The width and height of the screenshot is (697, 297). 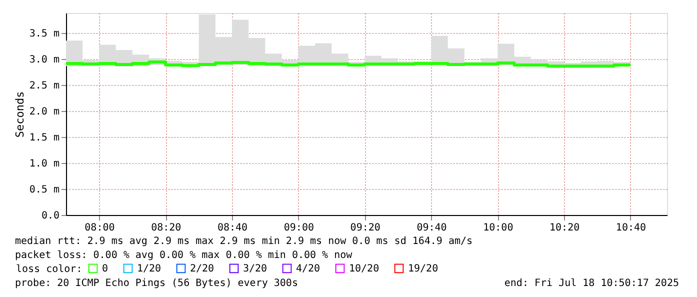 What do you see at coordinates (149, 268) in the screenshot?
I see `legend-label: 1/20` at bounding box center [149, 268].